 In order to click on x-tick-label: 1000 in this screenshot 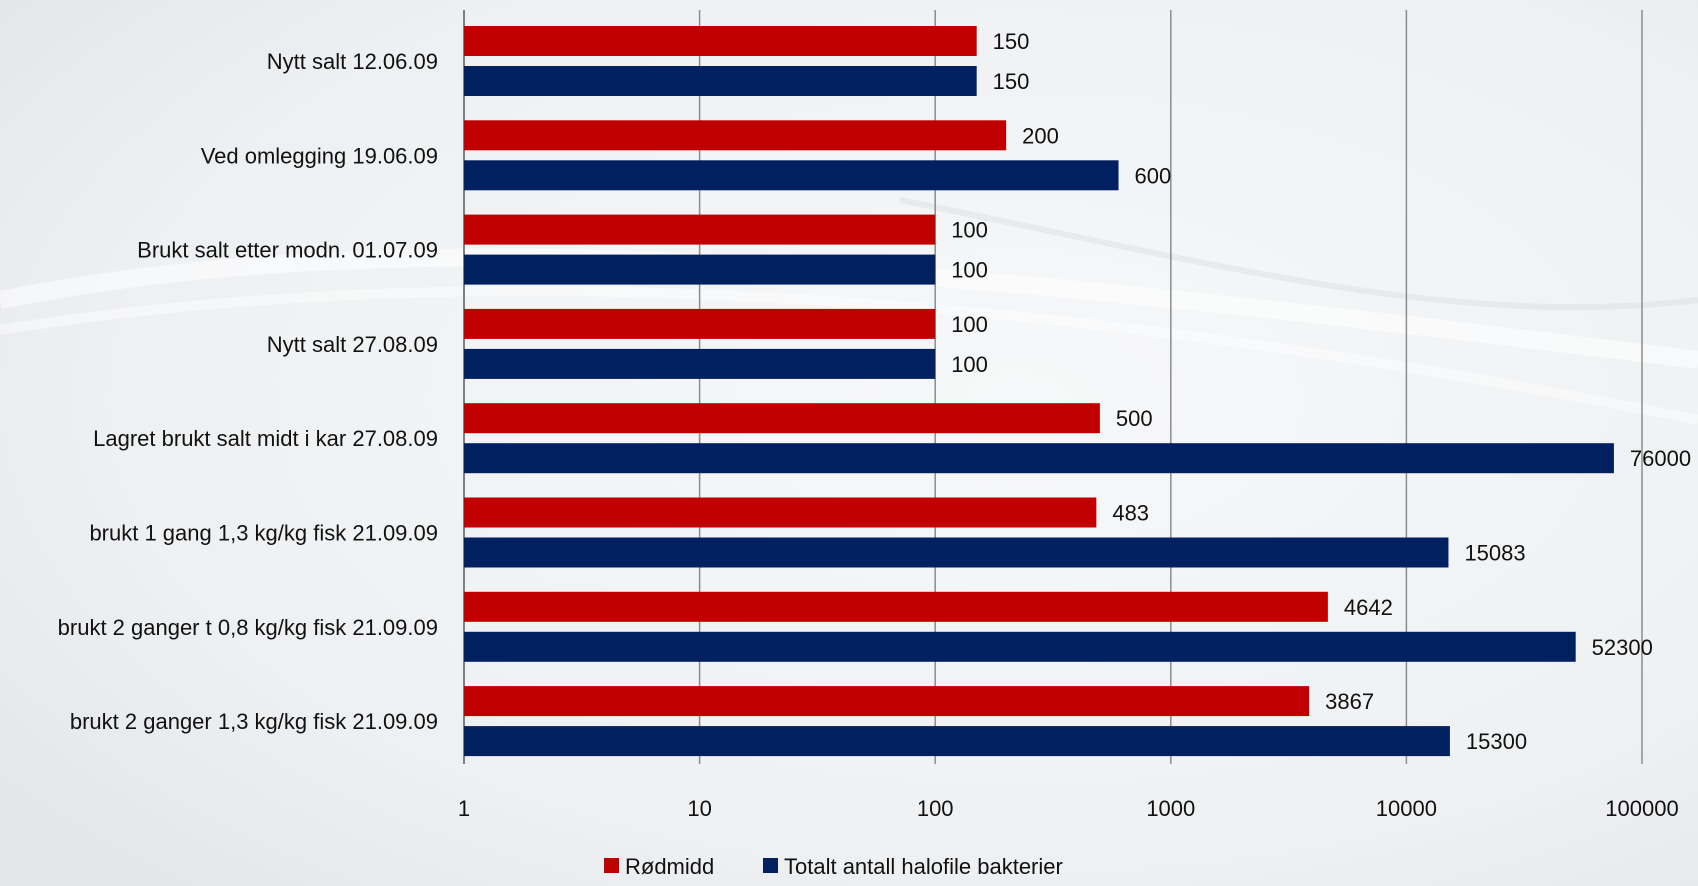, I will do `click(1170, 808)`.